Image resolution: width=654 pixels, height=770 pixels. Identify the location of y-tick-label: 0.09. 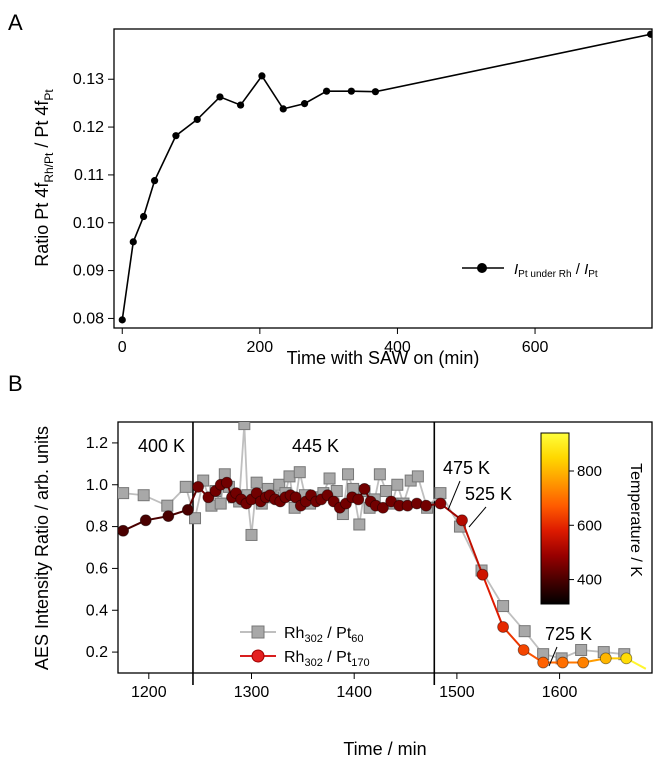
(88, 271).